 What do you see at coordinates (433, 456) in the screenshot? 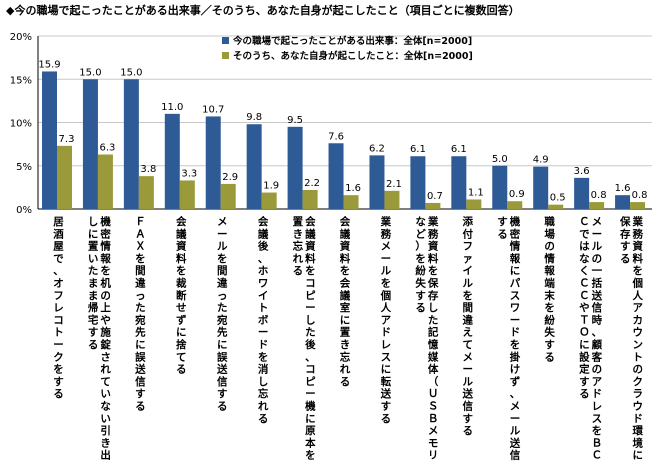
I see `category-char: リ` at bounding box center [433, 456].